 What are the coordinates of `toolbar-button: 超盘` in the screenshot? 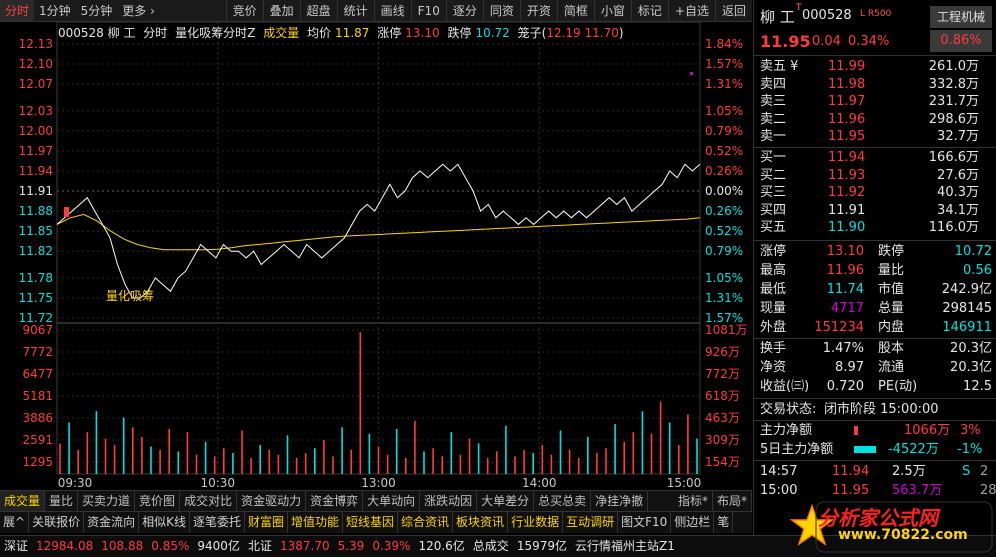 It's located at (318, 10).